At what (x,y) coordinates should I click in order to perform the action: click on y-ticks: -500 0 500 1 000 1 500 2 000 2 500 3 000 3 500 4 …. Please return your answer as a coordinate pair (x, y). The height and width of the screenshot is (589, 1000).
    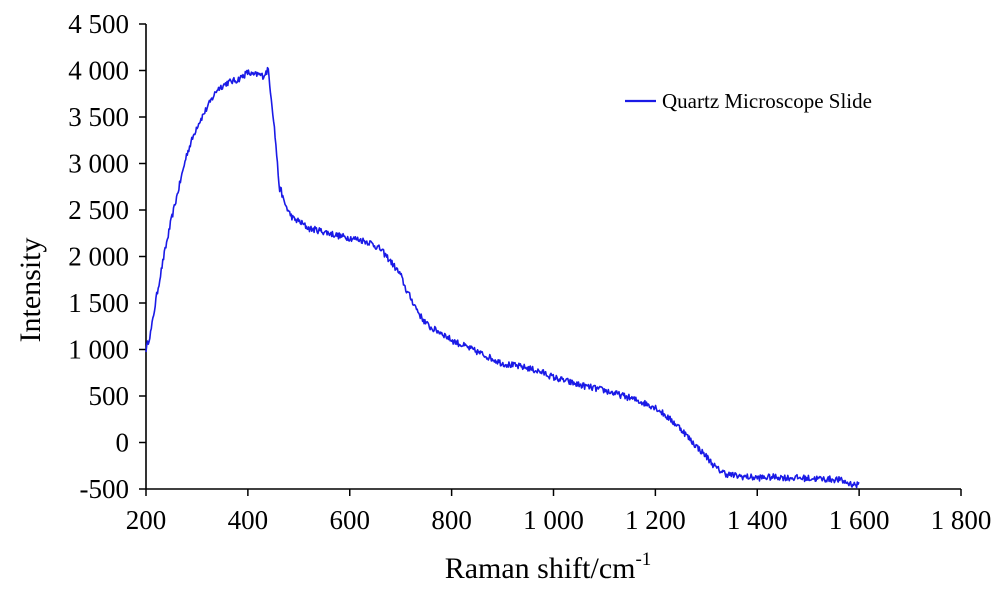
    Looking at the image, I should click on (107, 256).